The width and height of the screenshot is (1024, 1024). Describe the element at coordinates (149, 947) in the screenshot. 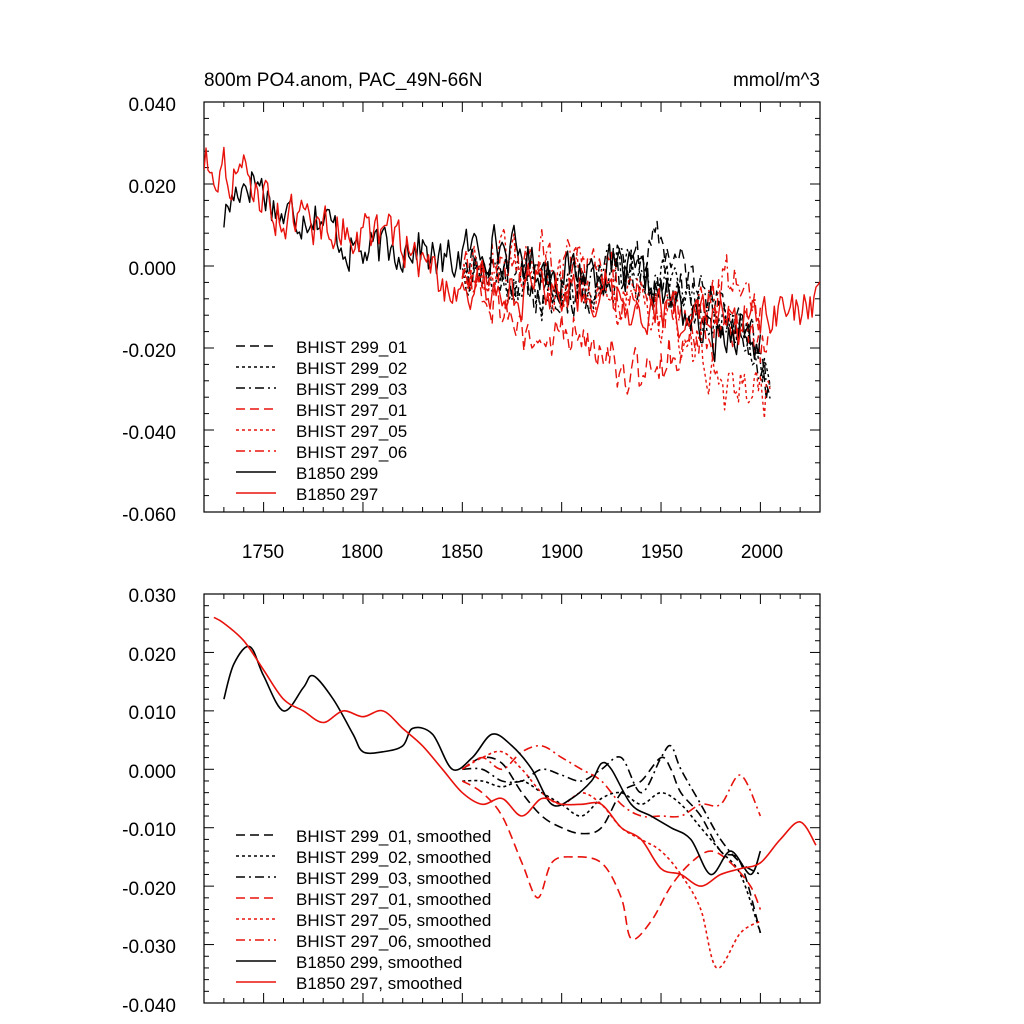

I see `y-tick-label: -0.030` at that location.